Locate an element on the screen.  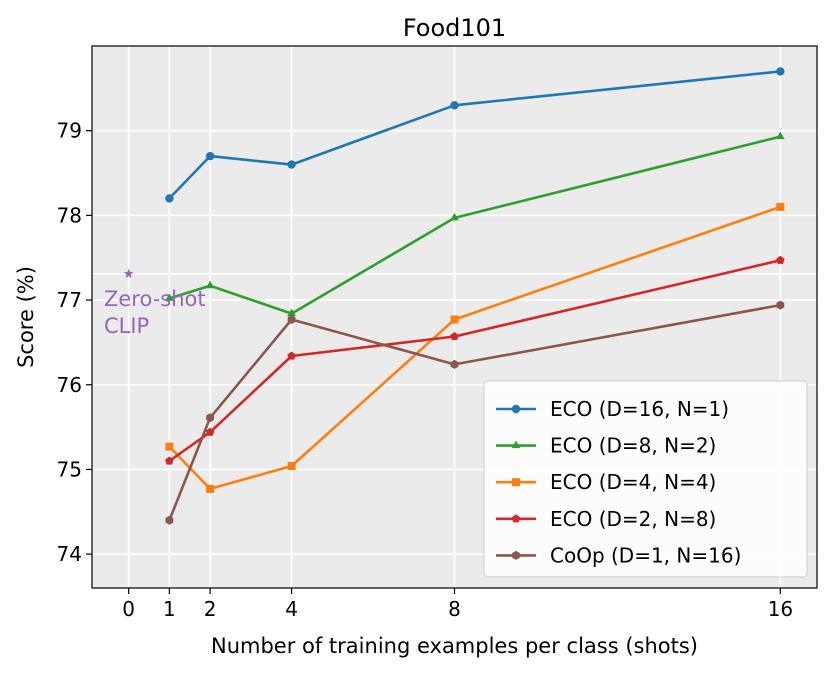
x-axis-ticks: 0 1 2 4 8 16 is located at coordinates (457, 604).